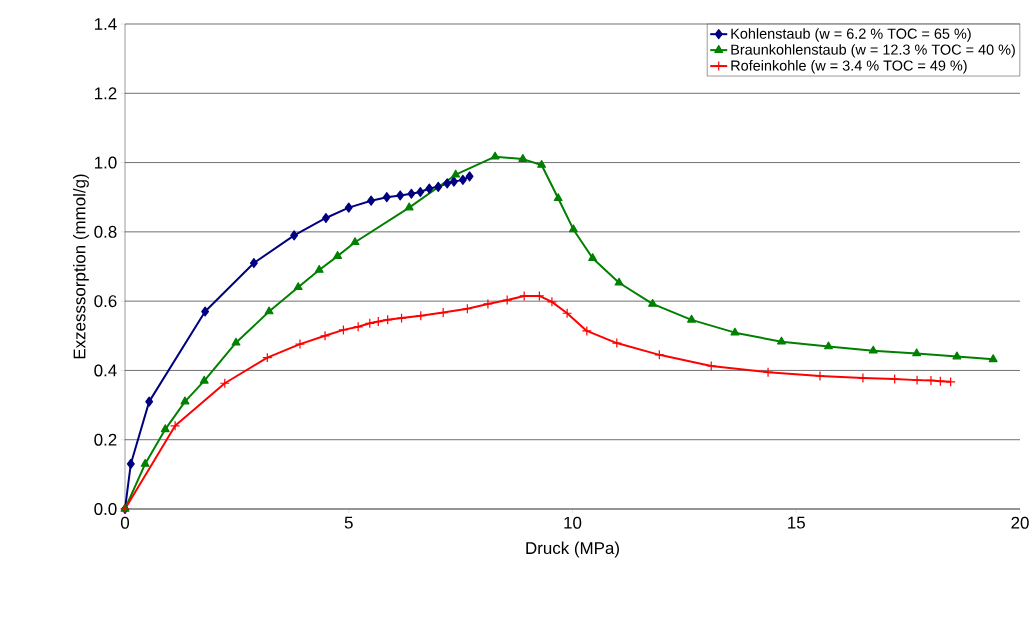 This screenshot has height=619, width=1036. I want to click on x-tick-label: 20, so click(1020, 522).